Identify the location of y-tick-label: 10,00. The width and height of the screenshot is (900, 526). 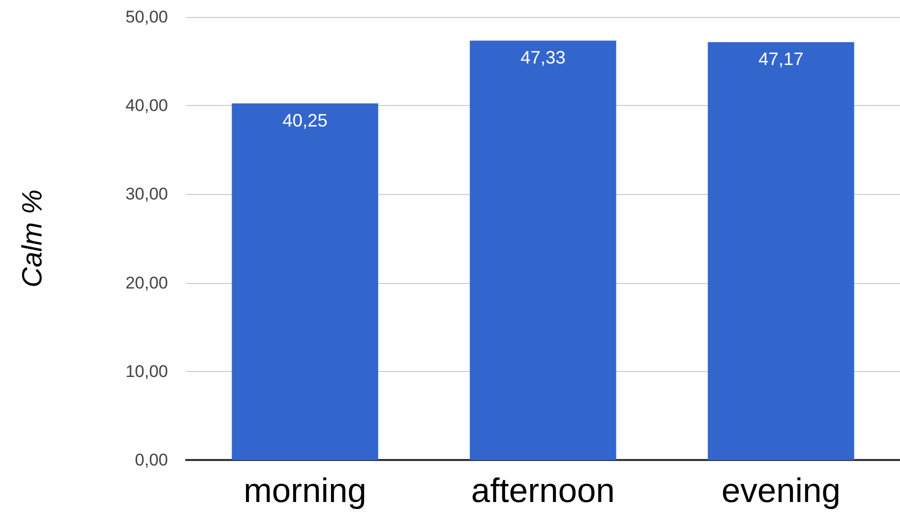
(146, 371).